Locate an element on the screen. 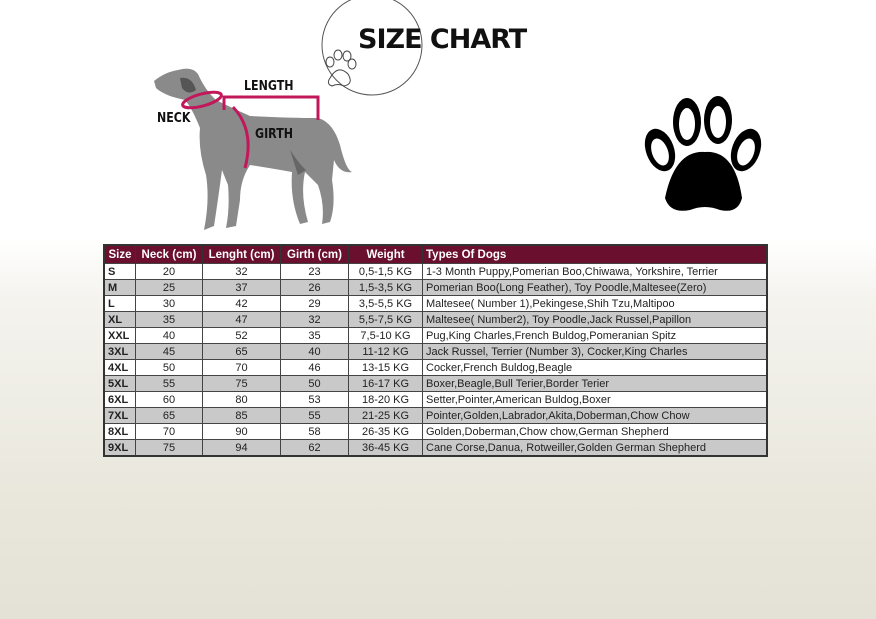 The height and width of the screenshot is (619, 876). girth-cell: 50 is located at coordinates (314, 383).